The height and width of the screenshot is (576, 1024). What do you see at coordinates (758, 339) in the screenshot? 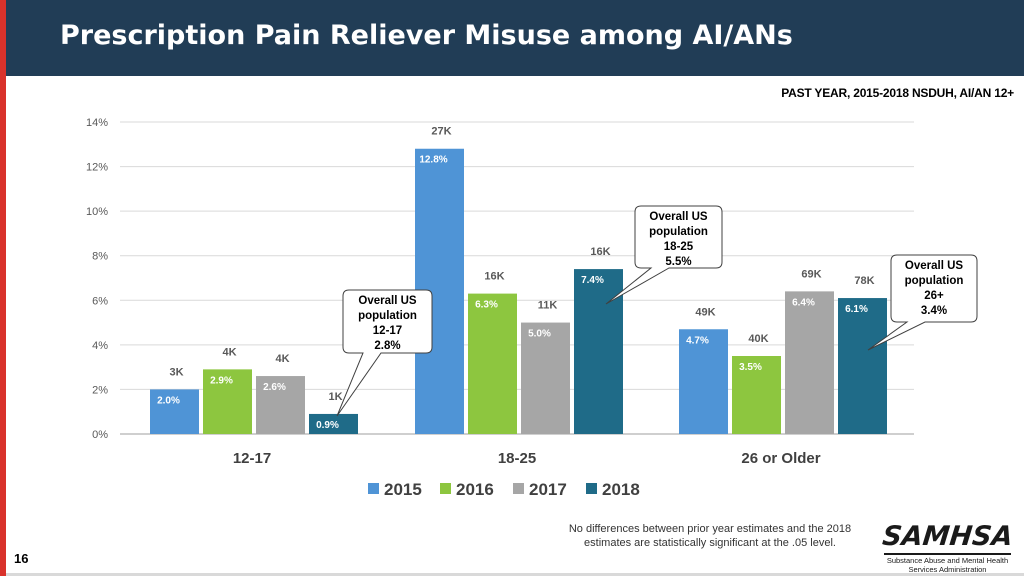
I see `bar-count-label: 40K` at bounding box center [758, 339].